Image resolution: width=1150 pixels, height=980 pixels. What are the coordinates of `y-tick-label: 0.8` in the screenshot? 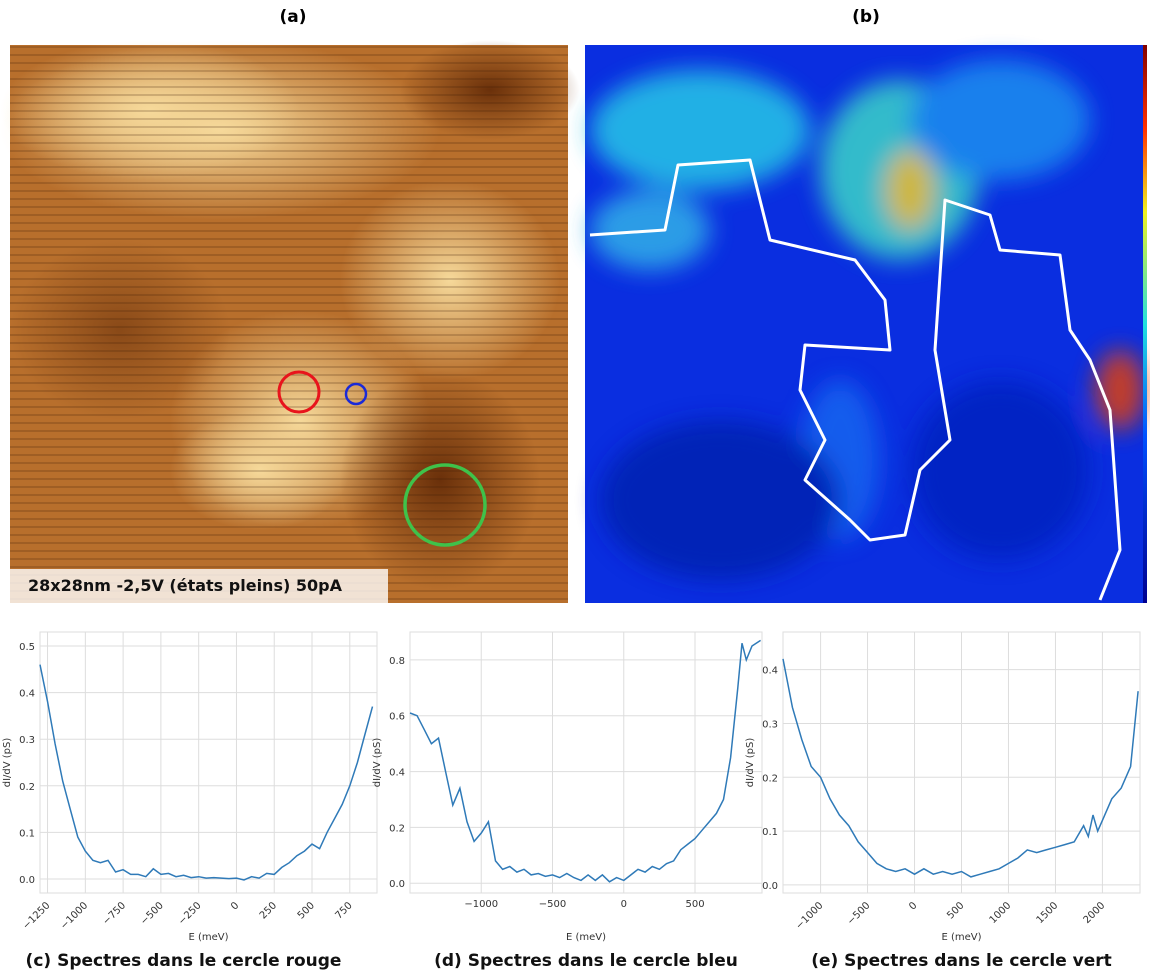 It's located at (397, 661).